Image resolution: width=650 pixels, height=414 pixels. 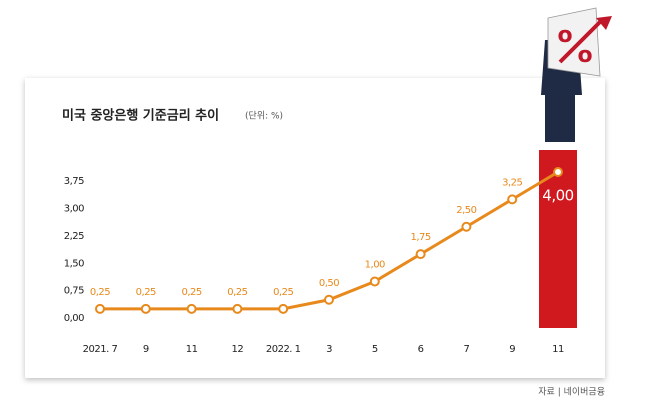 I want to click on value-label: 2,50, so click(x=466, y=210).